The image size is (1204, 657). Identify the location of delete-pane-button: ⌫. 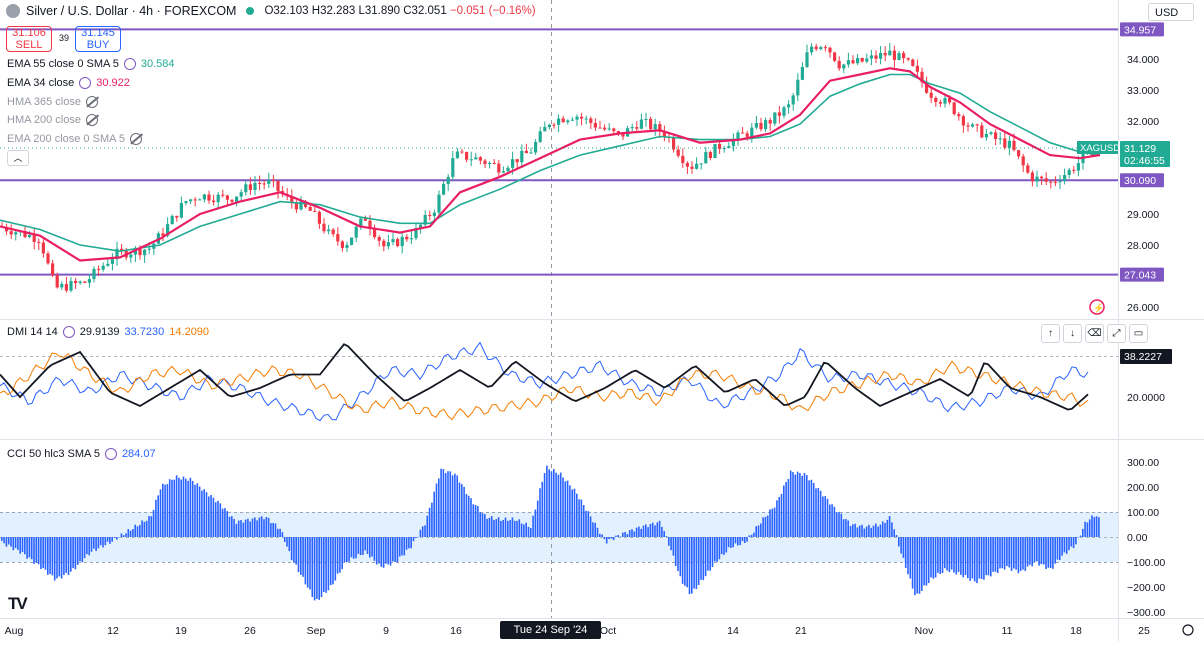
(1094, 333).